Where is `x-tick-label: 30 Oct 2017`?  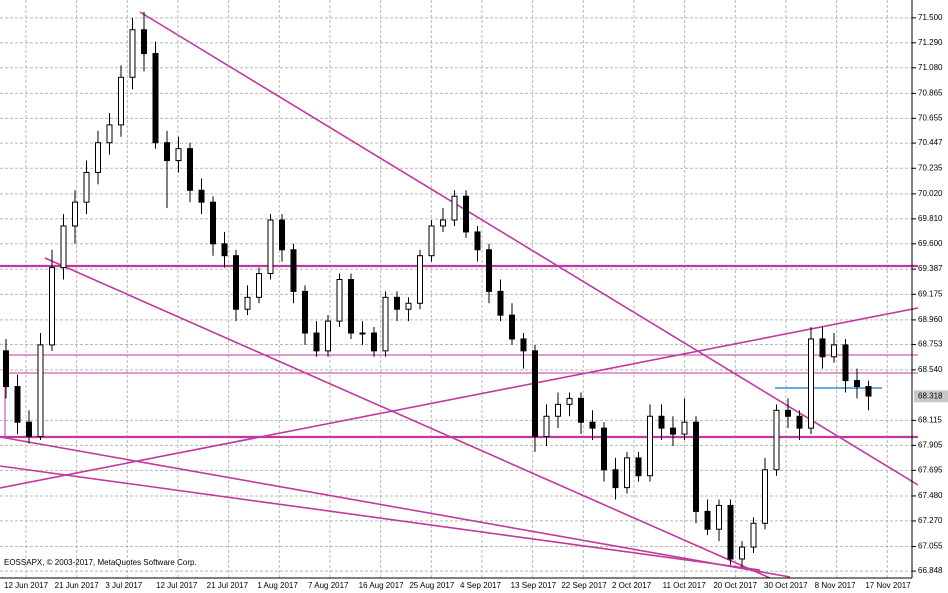
x-tick-label: 30 Oct 2017 is located at coordinates (786, 585).